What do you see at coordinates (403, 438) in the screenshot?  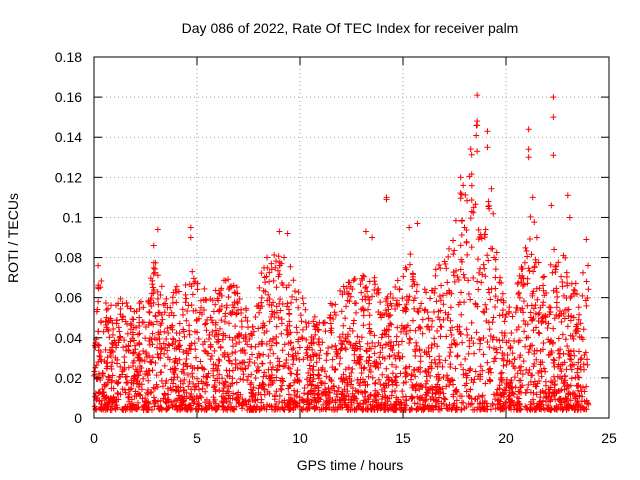 I see `x-tick-label: 15` at bounding box center [403, 438].